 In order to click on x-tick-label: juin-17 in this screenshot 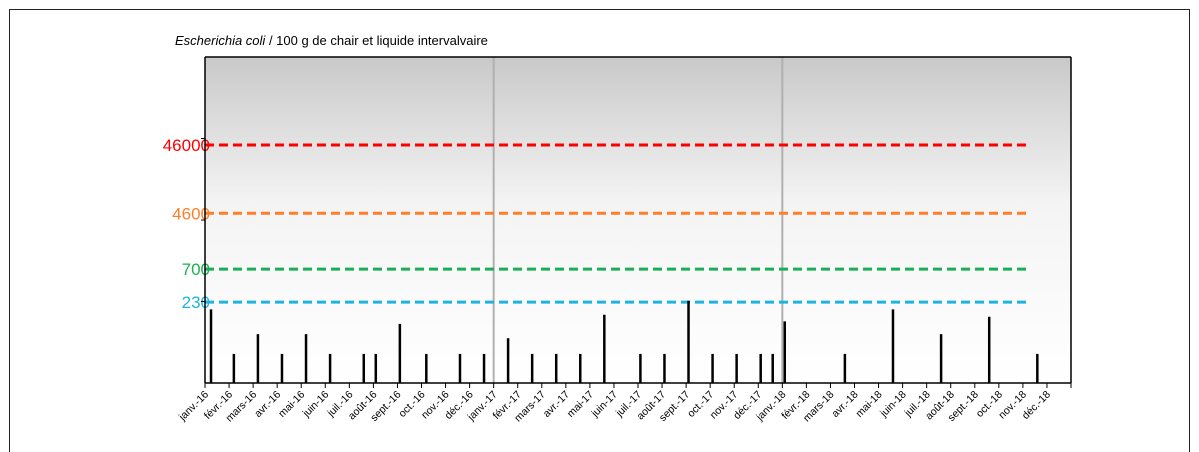, I will do `click(605, 405)`.